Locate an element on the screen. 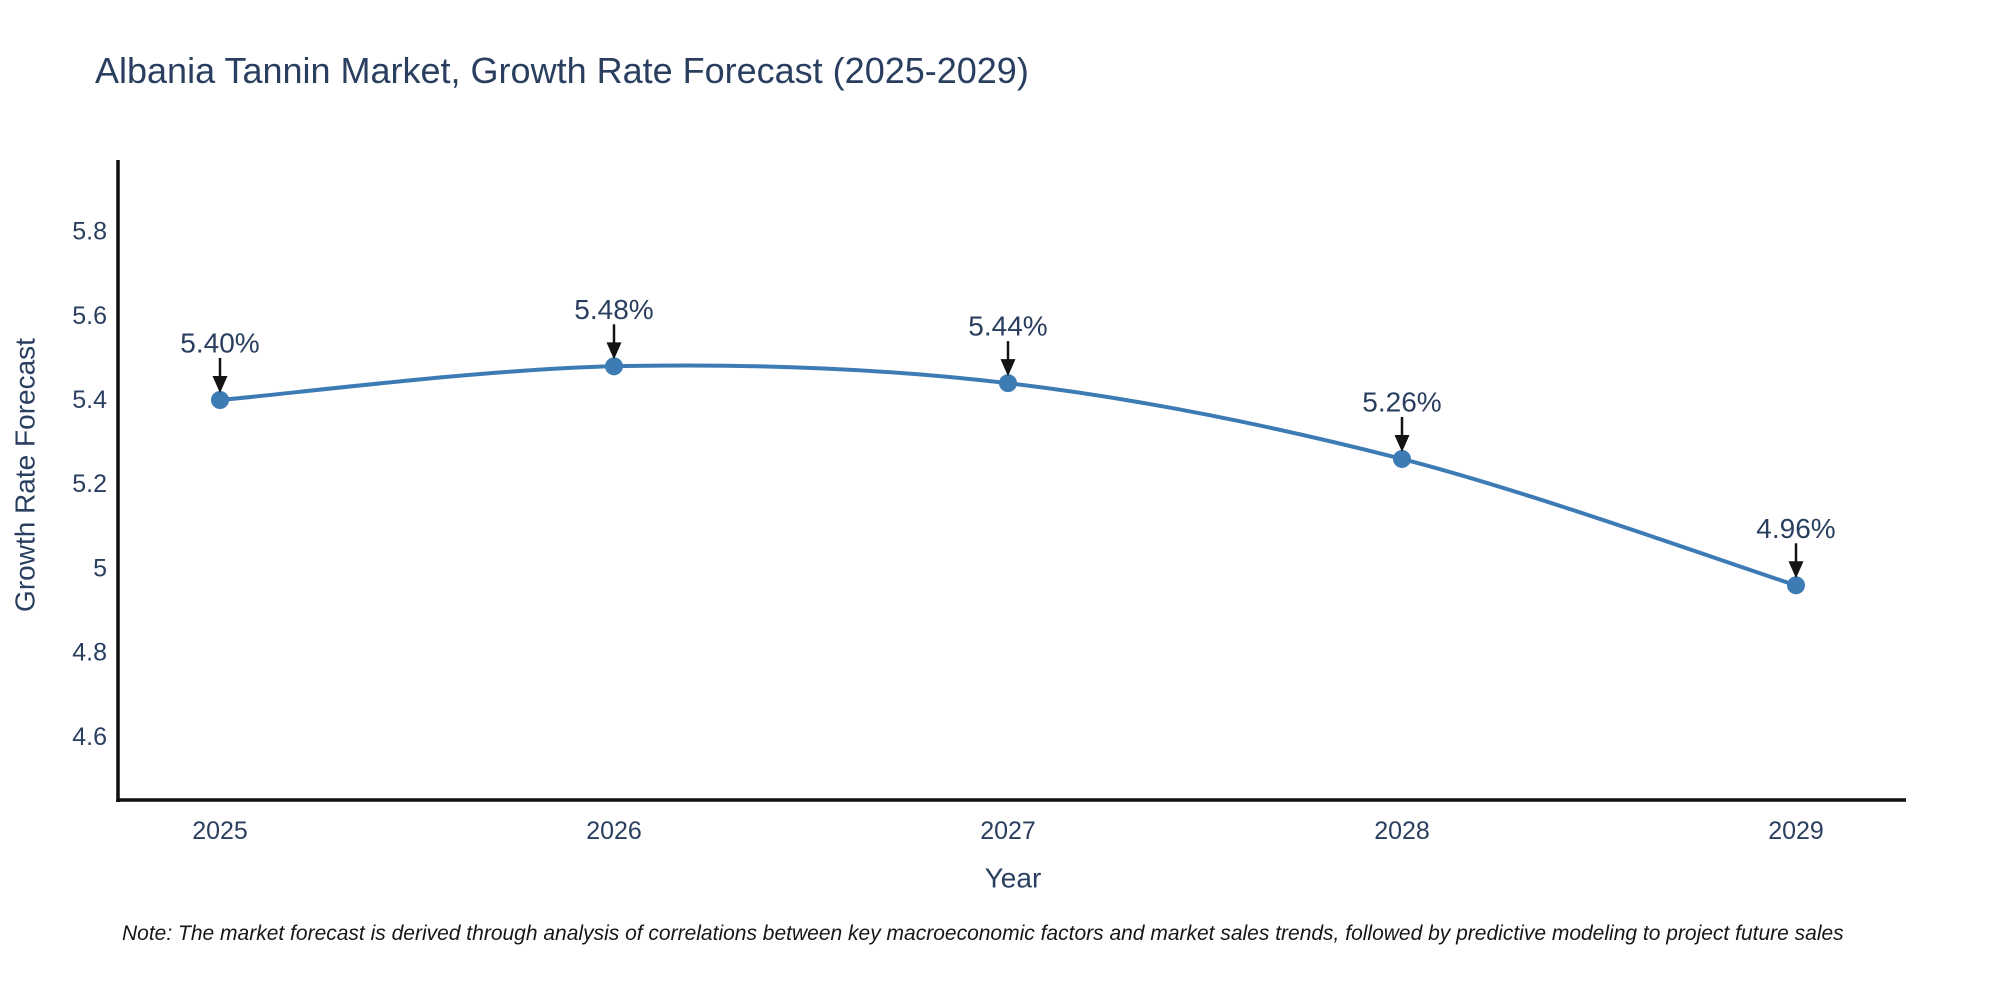 The height and width of the screenshot is (1000, 2000). x-tick-label: 2026 is located at coordinates (614, 831).